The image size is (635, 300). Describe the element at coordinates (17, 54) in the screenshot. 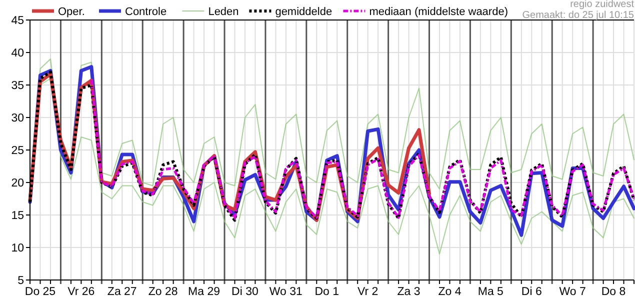

I see `y-tick-label: 40` at that location.